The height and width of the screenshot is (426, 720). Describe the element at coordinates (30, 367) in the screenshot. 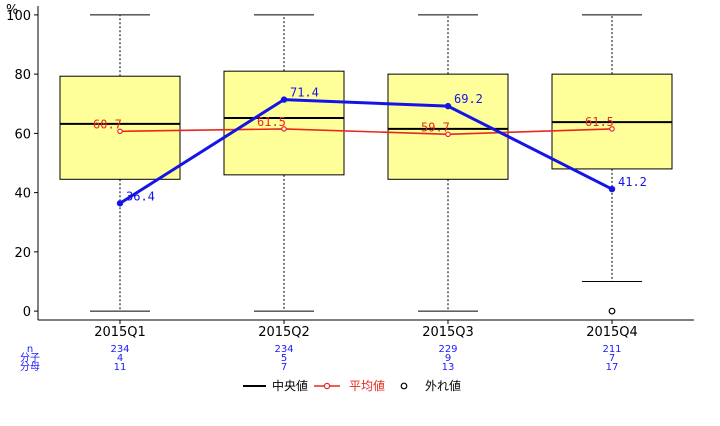

I see `stats-row-label: 分母` at that location.